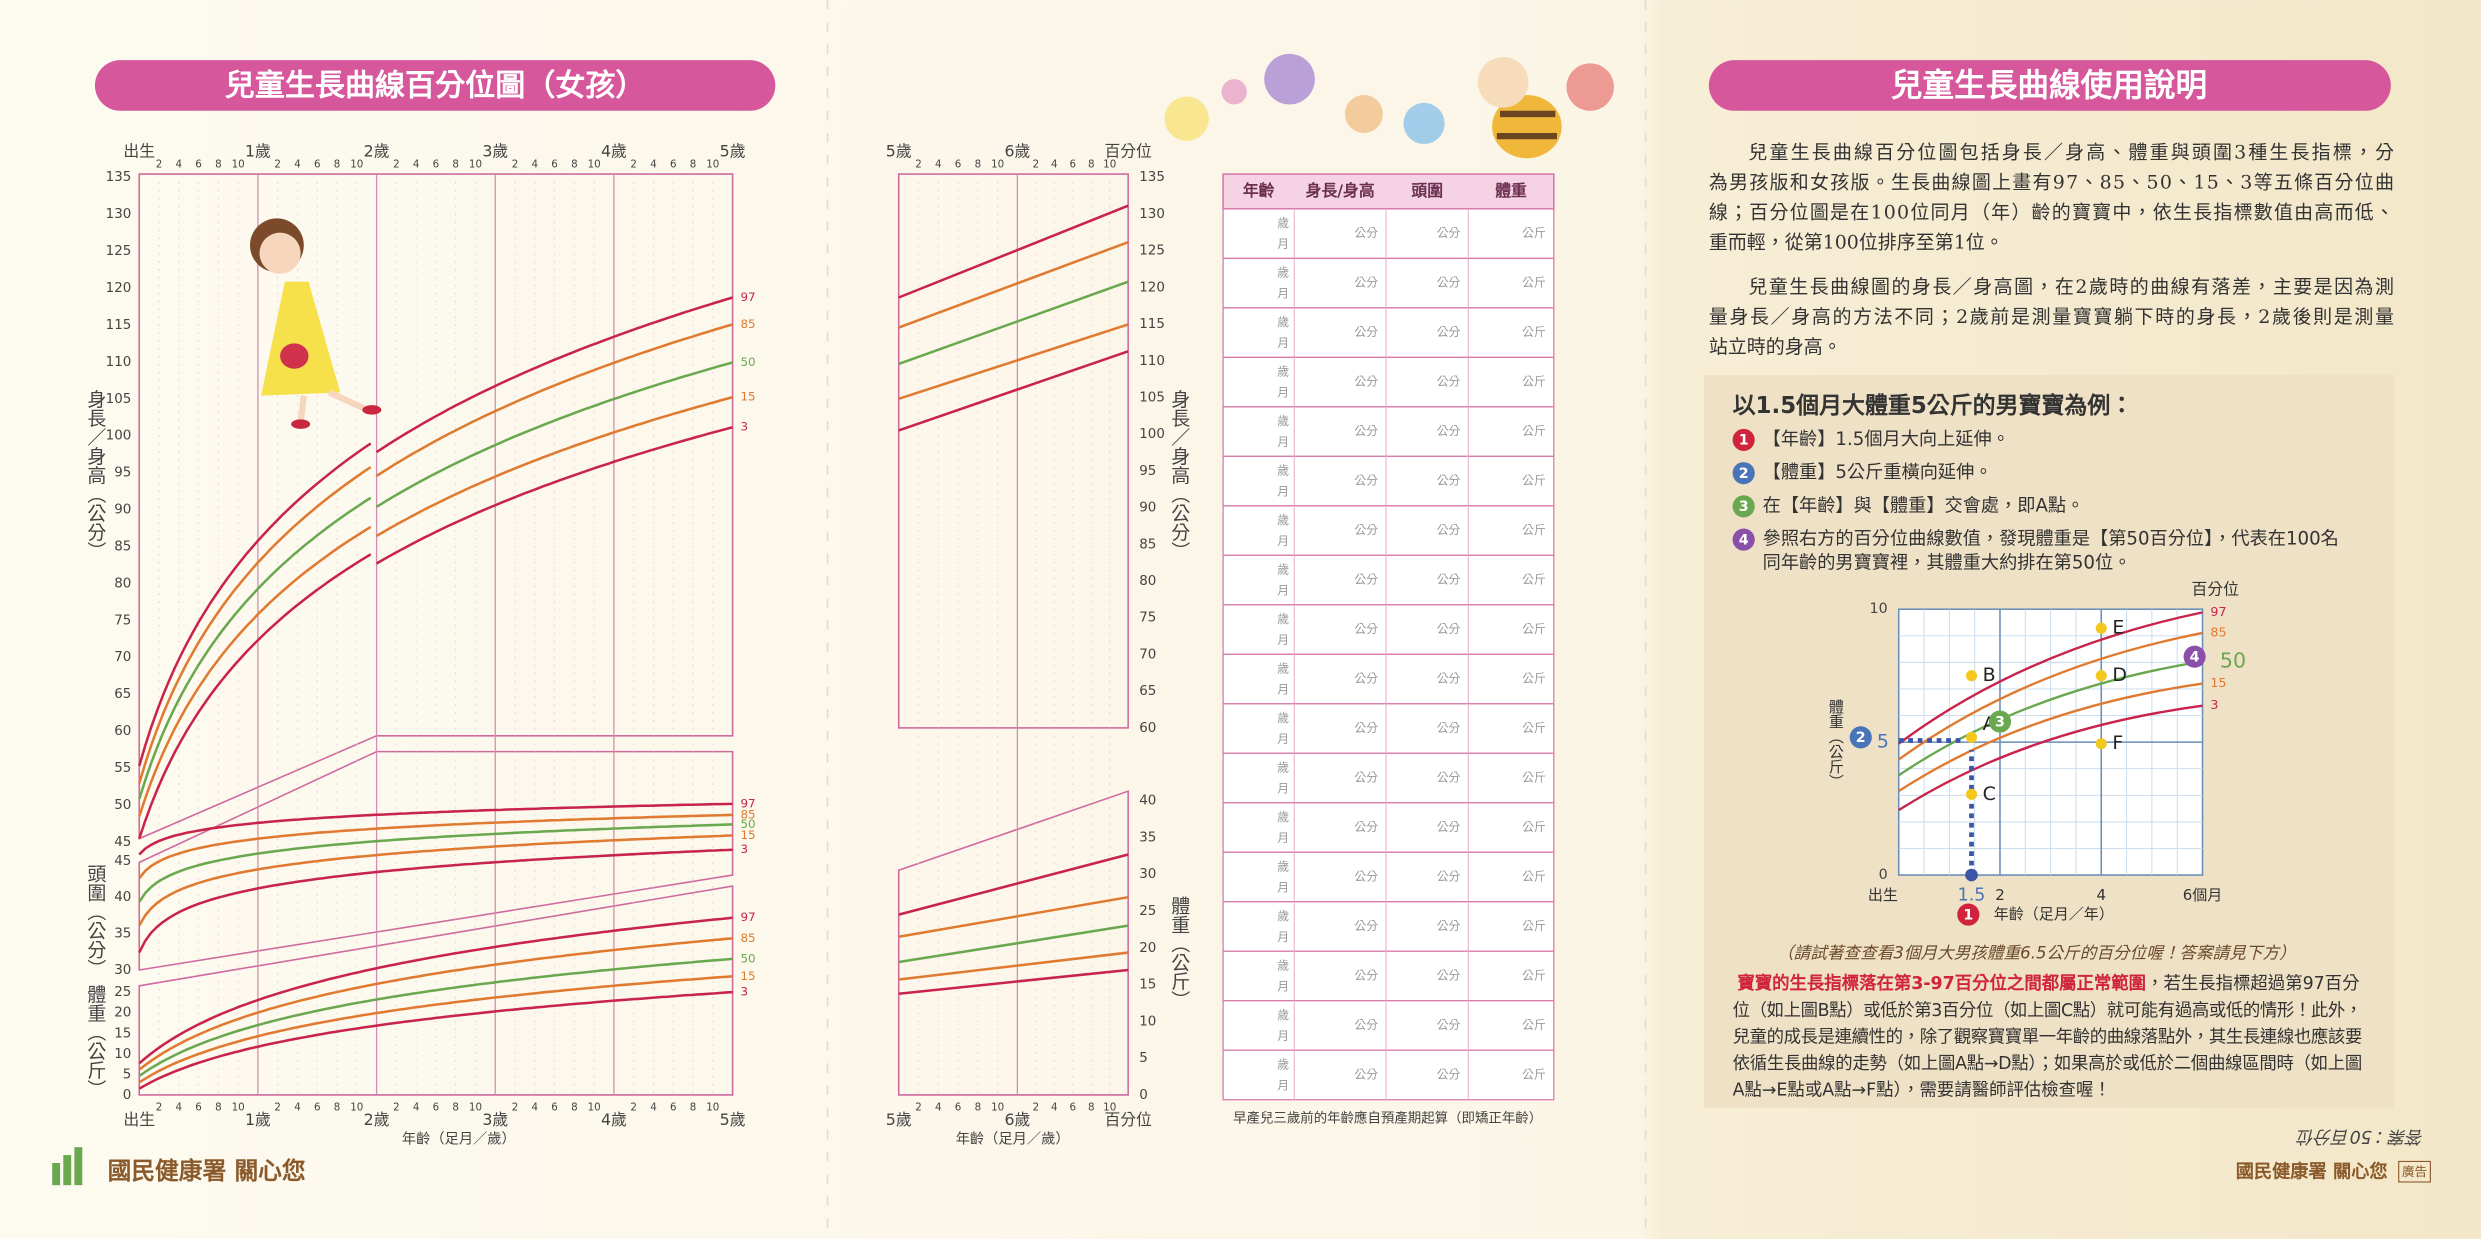 Image resolution: width=2481 pixels, height=1239 pixels. What do you see at coordinates (1511, 190) in the screenshot?
I see `table-header-cell: 體重` at bounding box center [1511, 190].